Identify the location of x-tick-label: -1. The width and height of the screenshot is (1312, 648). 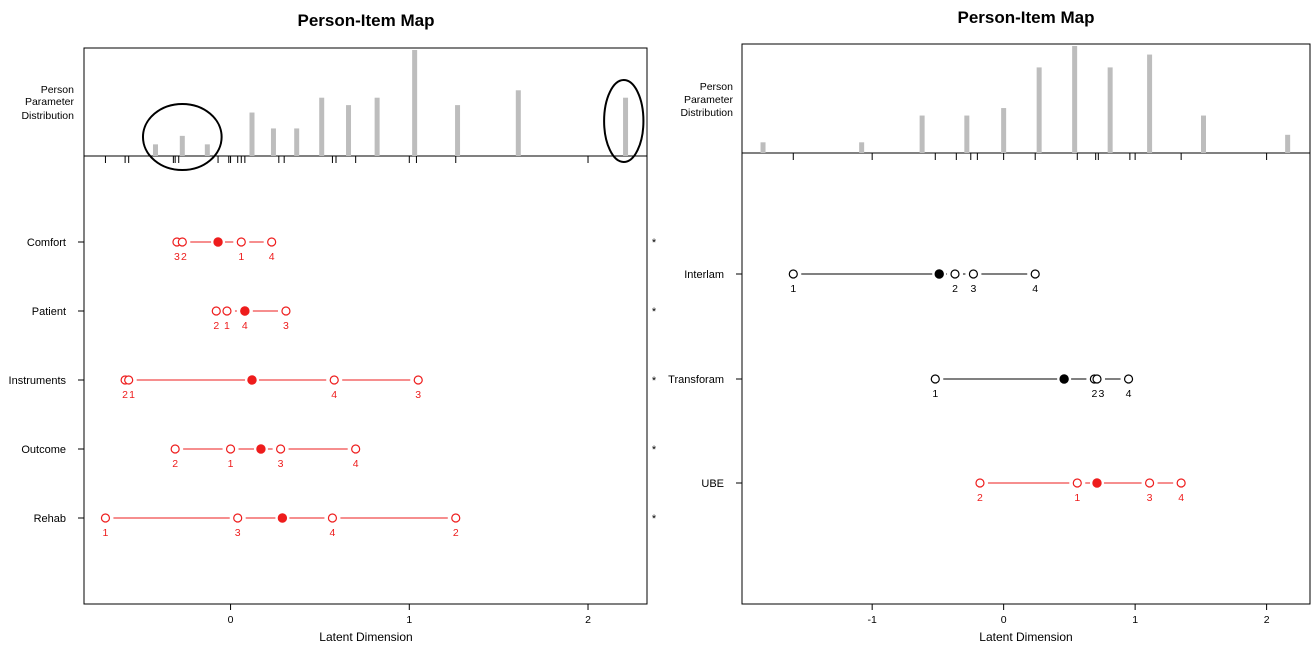
(871, 620).